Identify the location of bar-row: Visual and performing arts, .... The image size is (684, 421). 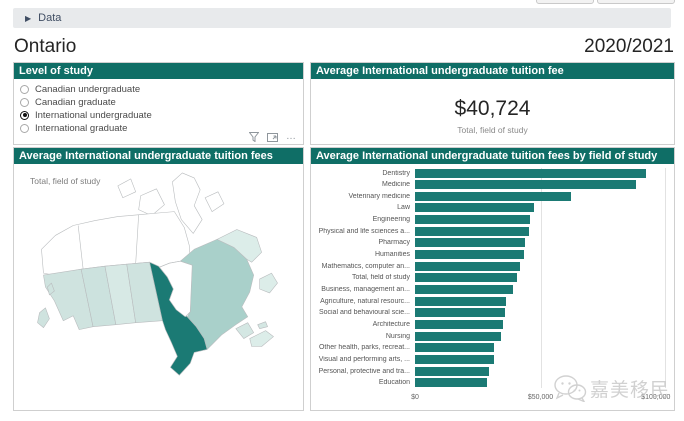
(488, 360).